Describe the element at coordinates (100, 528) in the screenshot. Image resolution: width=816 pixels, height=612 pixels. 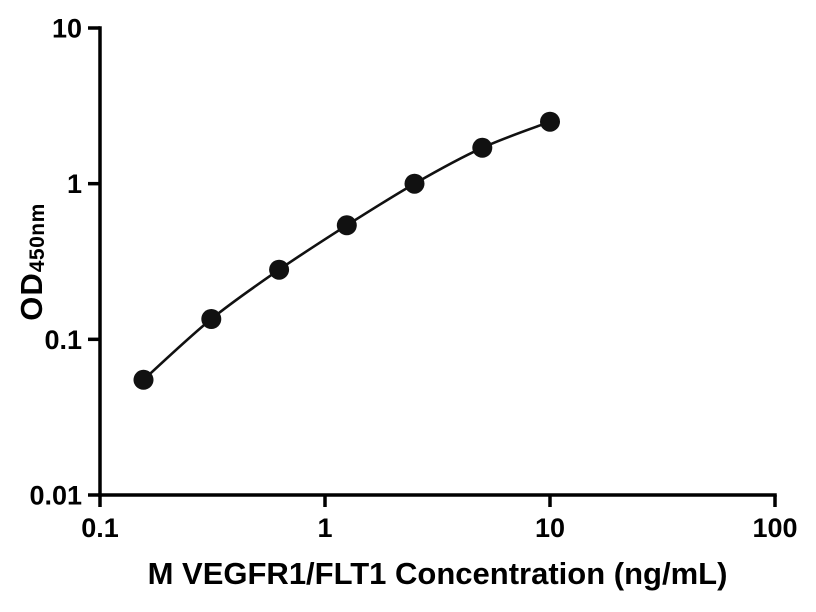
I see `x-tick-label: 0.1` at that location.